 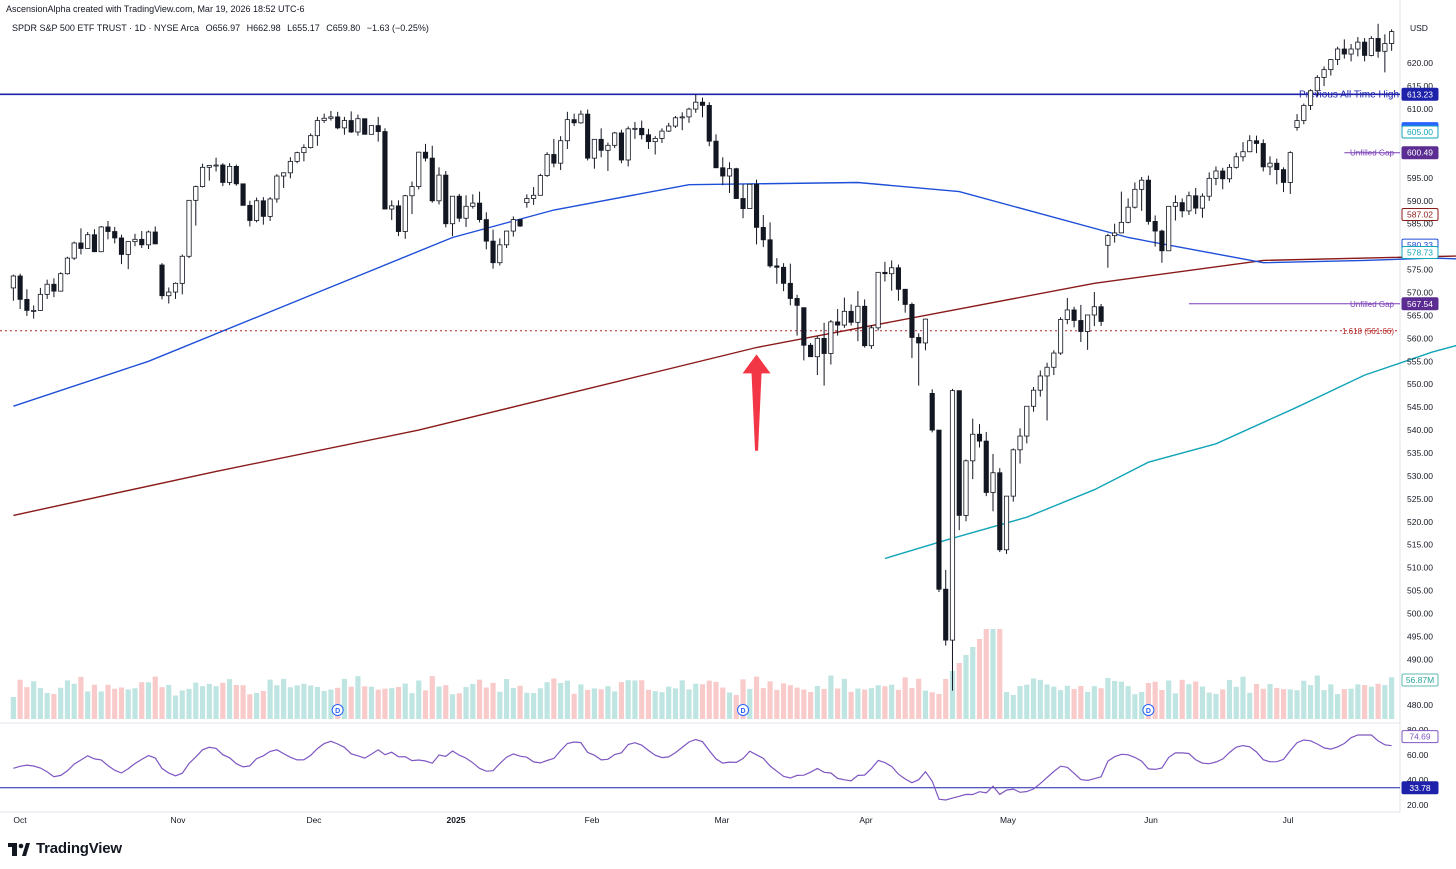 What do you see at coordinates (65, 848) in the screenshot?
I see `tradingview-brand: TradingView` at bounding box center [65, 848].